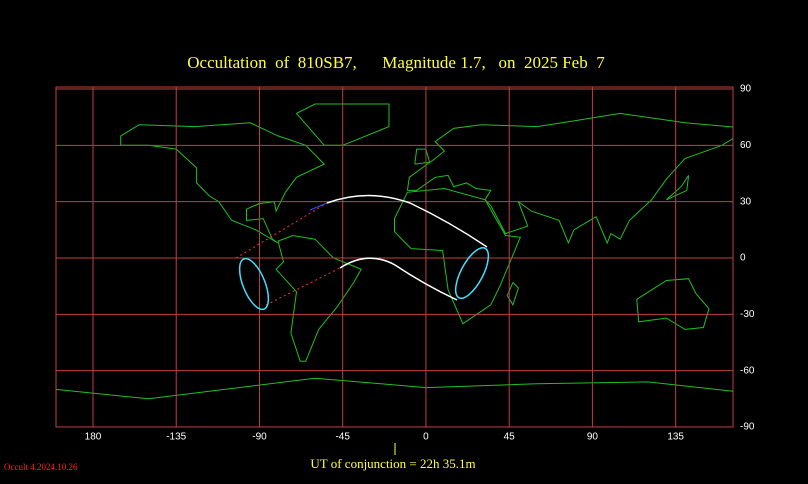 This screenshot has height=484, width=808. What do you see at coordinates (426, 437) in the screenshot?
I see `x-tick-label: 0` at bounding box center [426, 437].